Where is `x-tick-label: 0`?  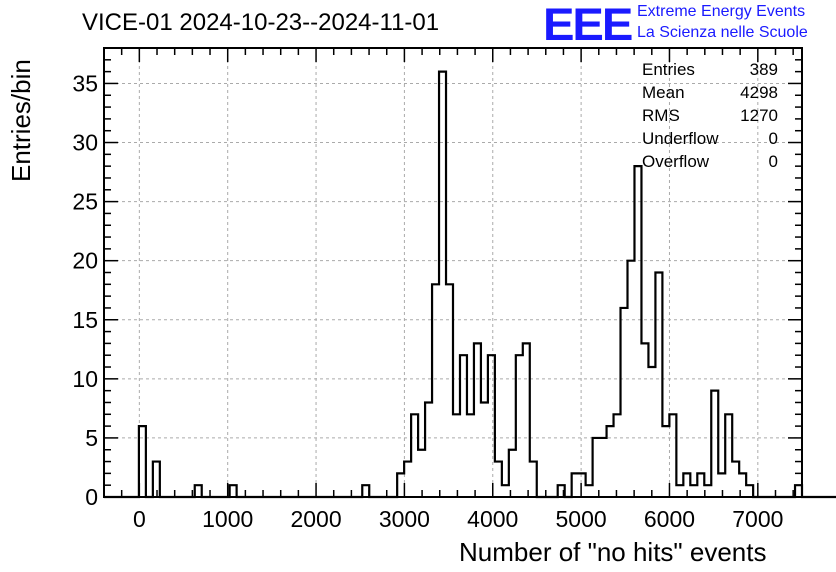
x-tick-label: 0 is located at coordinates (139, 519).